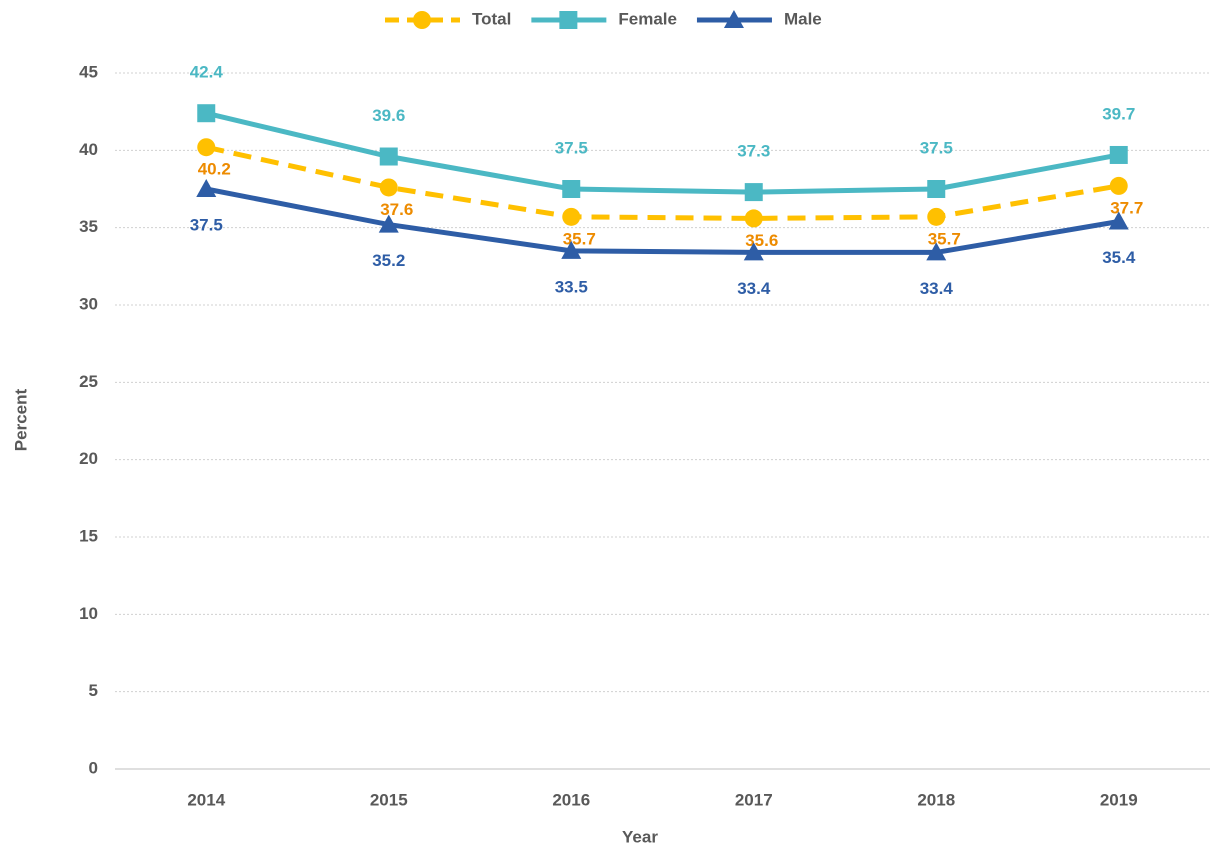 This screenshot has width=1212, height=852. Describe the element at coordinates (88, 303) in the screenshot. I see `y-tick-label: 30` at that location.